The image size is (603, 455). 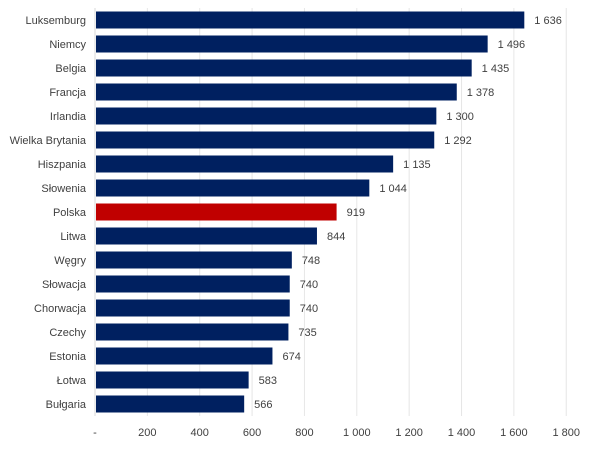 What do you see at coordinates (409, 433) in the screenshot?
I see `x-tick-label: 1 200` at bounding box center [409, 433].